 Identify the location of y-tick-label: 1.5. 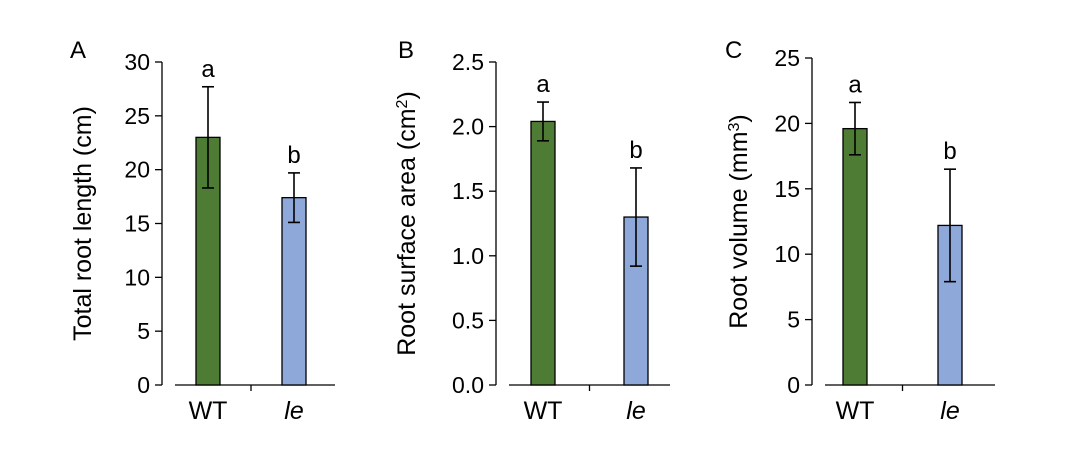
(468, 191).